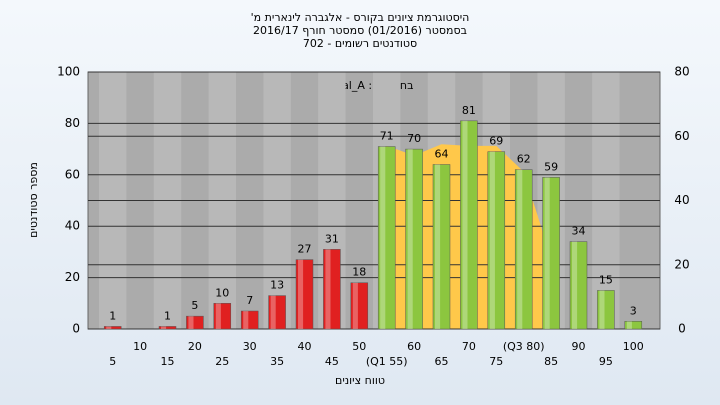  Describe the element at coordinates (387, 361) in the screenshot. I see `x-tick-label: (Q1 55)` at that location.